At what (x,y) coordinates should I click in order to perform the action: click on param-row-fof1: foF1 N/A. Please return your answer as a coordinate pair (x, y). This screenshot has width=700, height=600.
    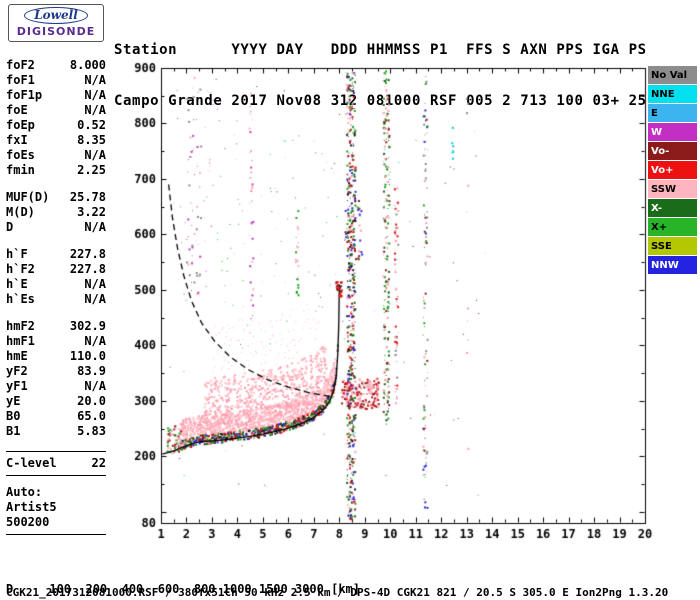
    Looking at the image, I should click on (56, 80).